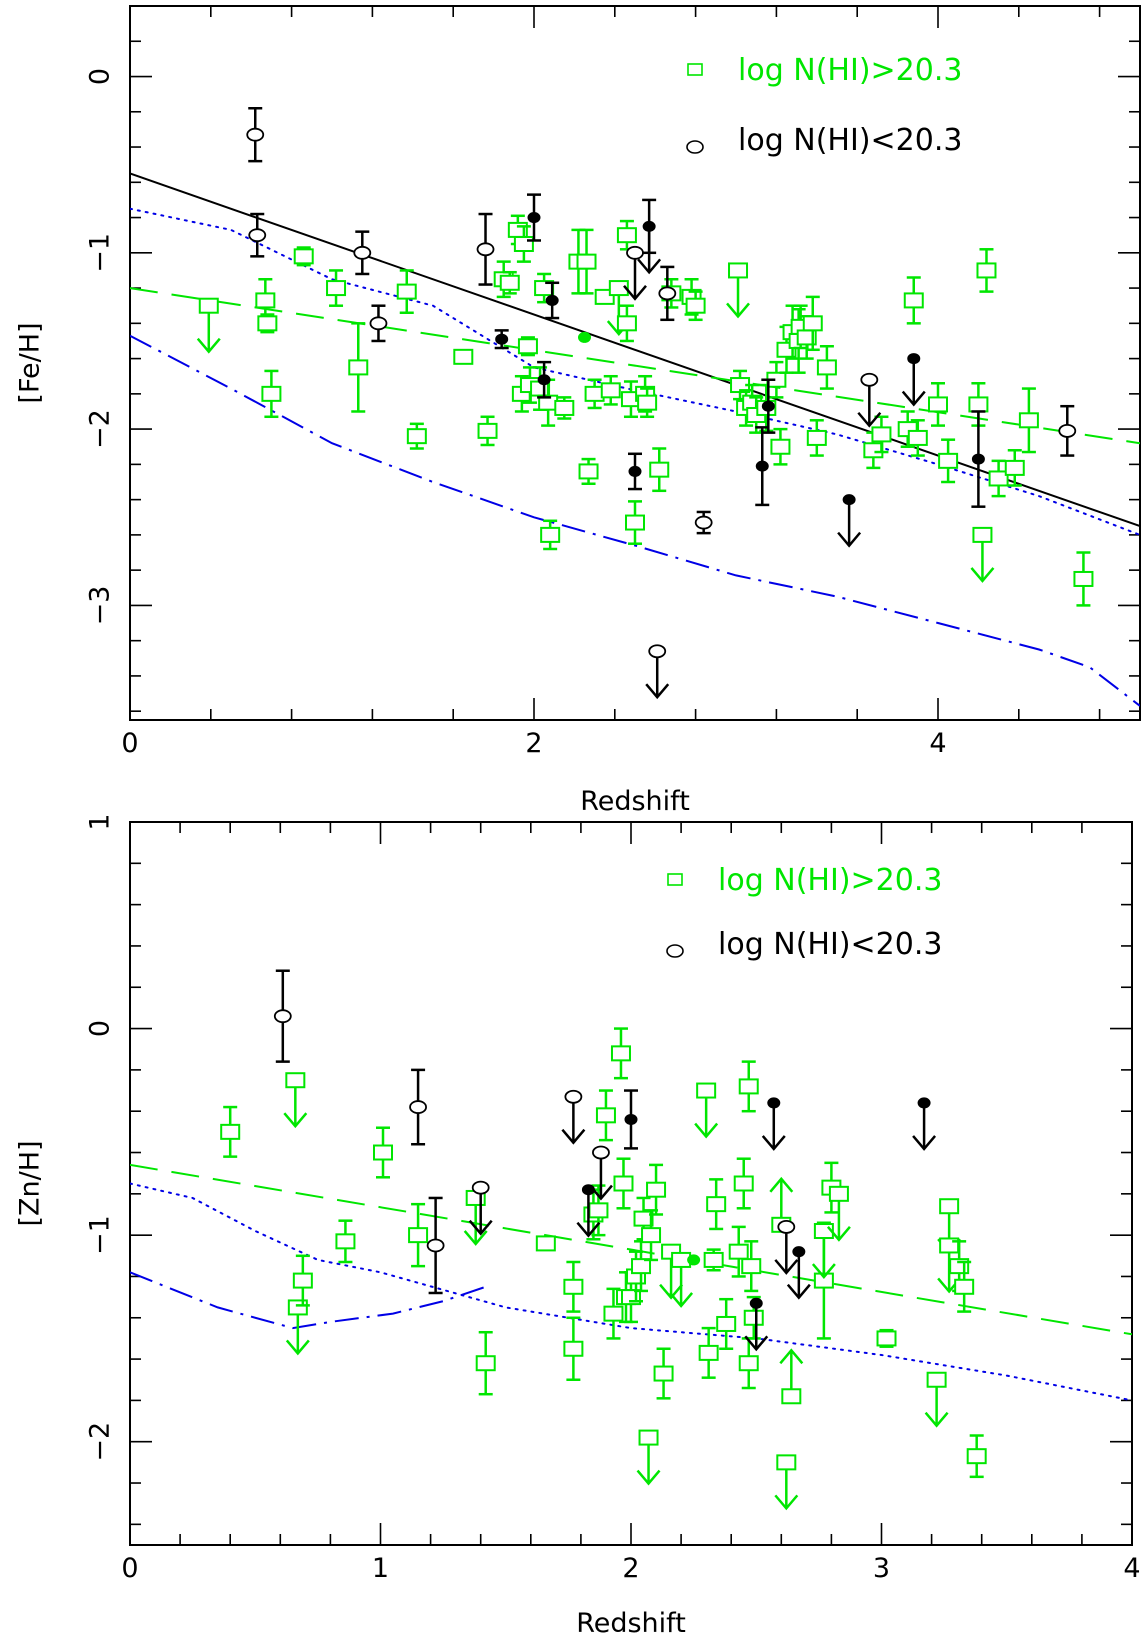 This screenshot has height=1640, width=1144. What do you see at coordinates (675, 879) in the screenshot?
I see `p1-legend-square-marker` at bounding box center [675, 879].